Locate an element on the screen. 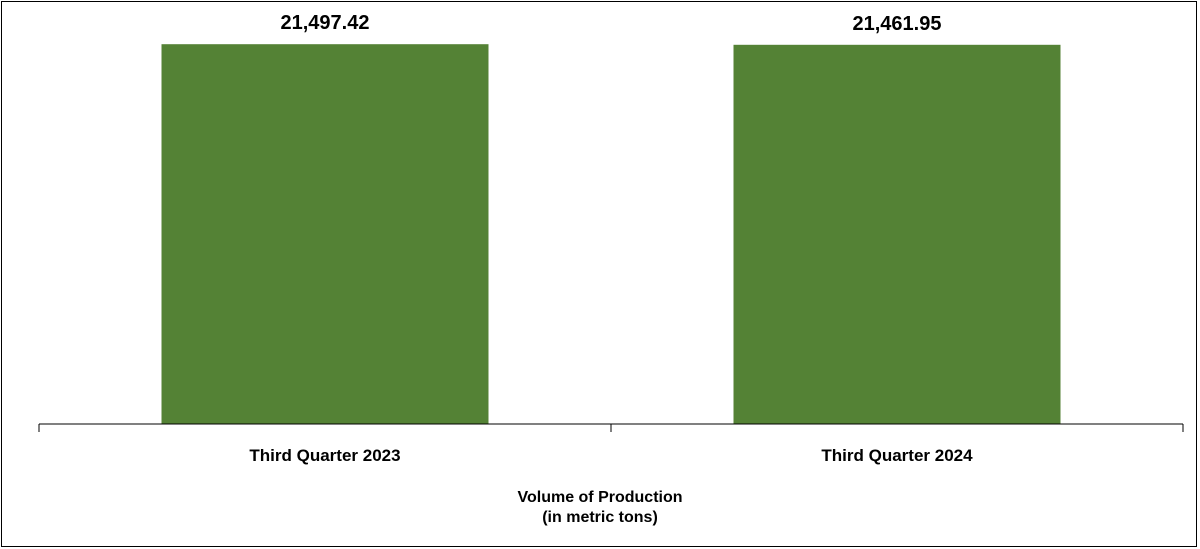  data-label-1: 21,497.42 is located at coordinates (325, 23).